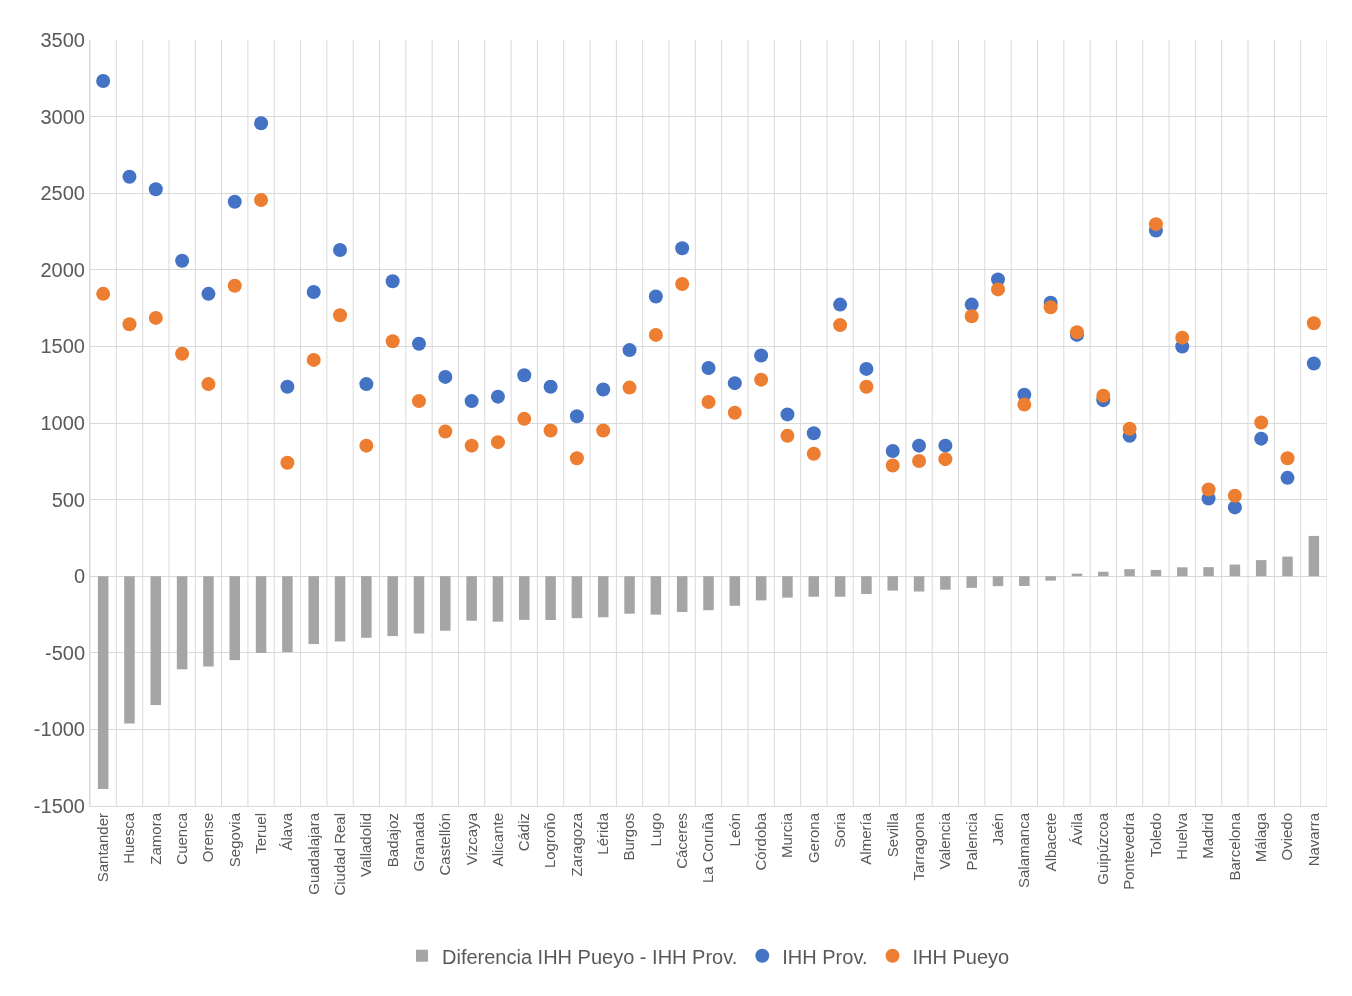  What do you see at coordinates (1313, 839) in the screenshot?
I see `x-tick-label: Navarra` at bounding box center [1313, 839].